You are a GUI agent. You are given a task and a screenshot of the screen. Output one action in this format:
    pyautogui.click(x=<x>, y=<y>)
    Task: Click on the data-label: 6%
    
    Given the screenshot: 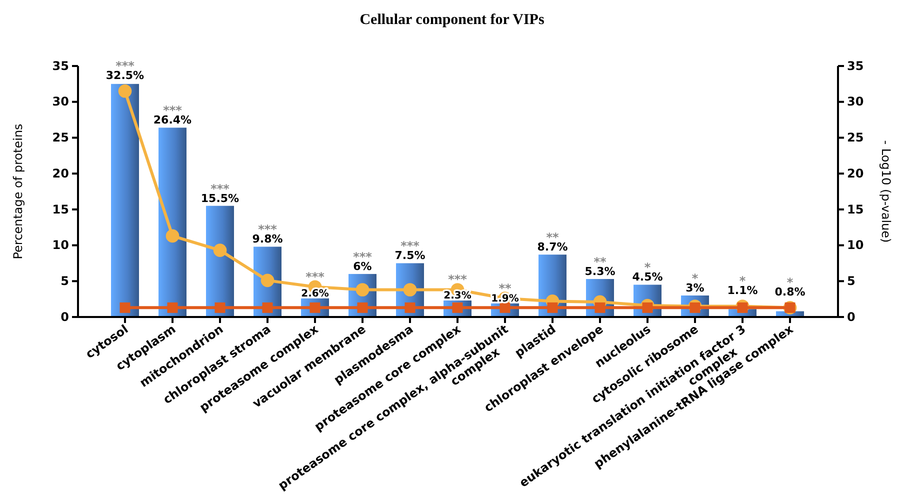 What is the action you would take?
    pyautogui.click(x=362, y=266)
    